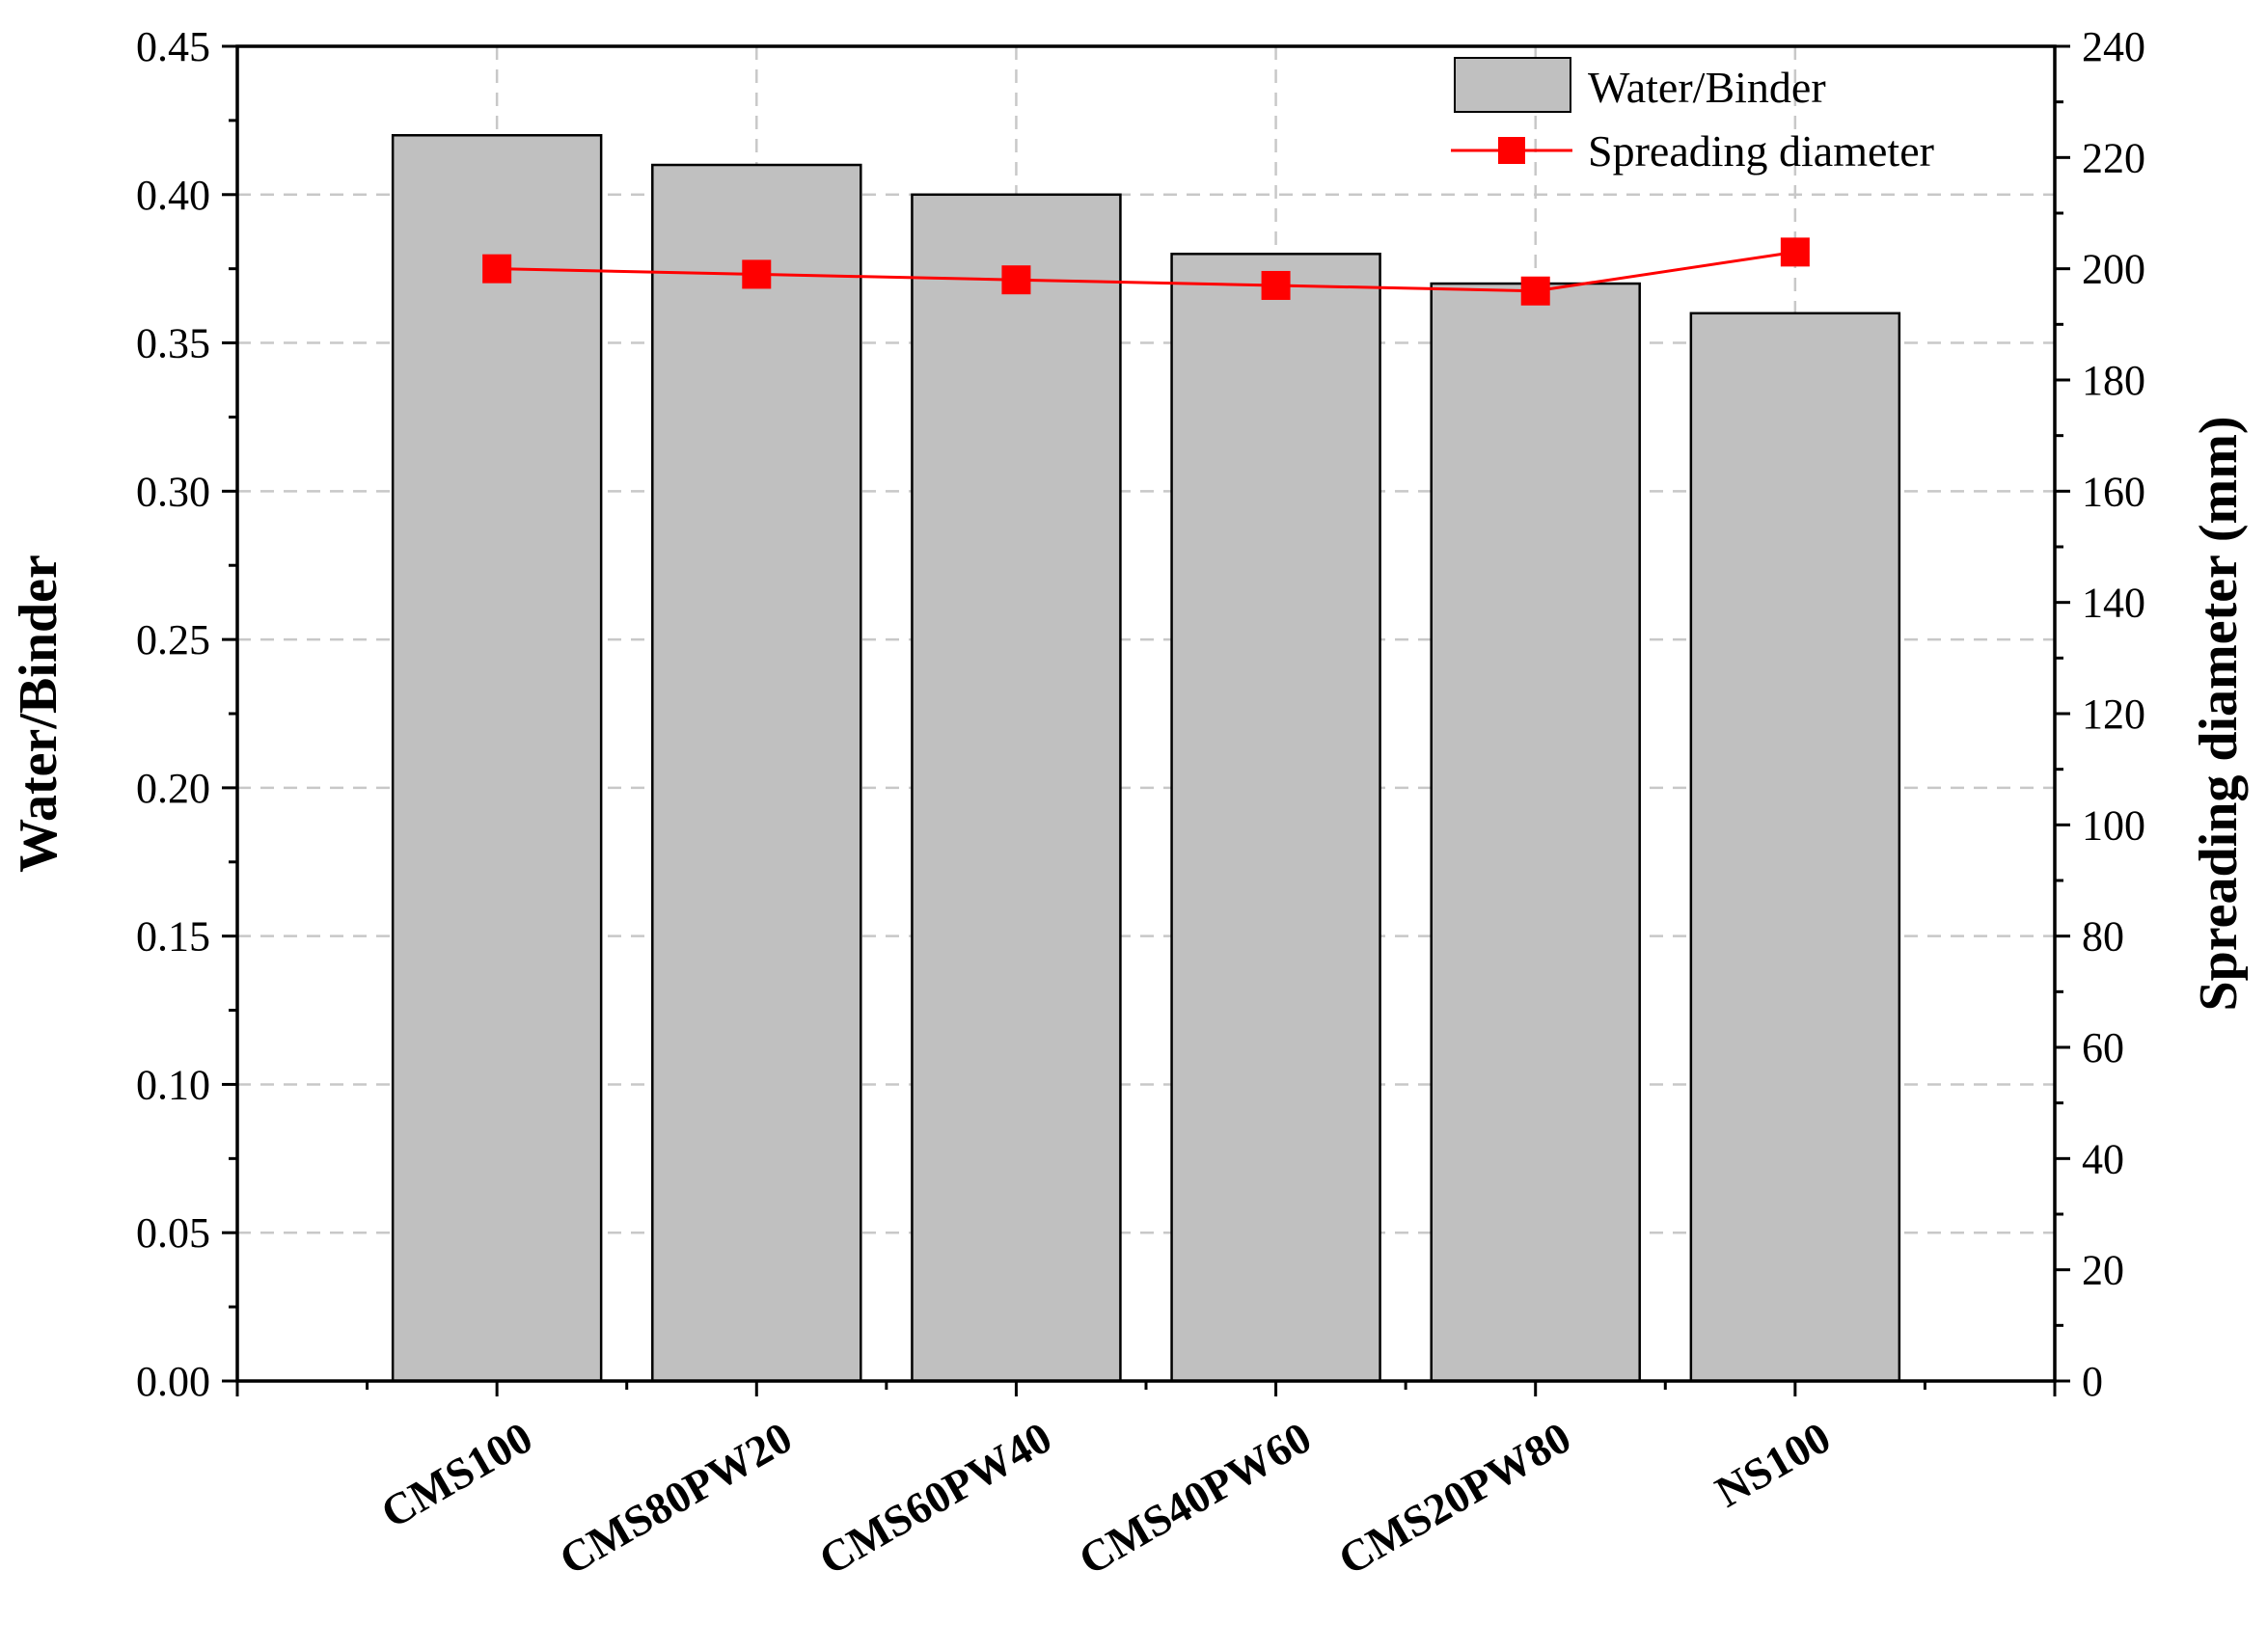 This screenshot has height=1652, width=2267. I want to click on x-tick-label: CMS80PW20, so click(675, 1498).